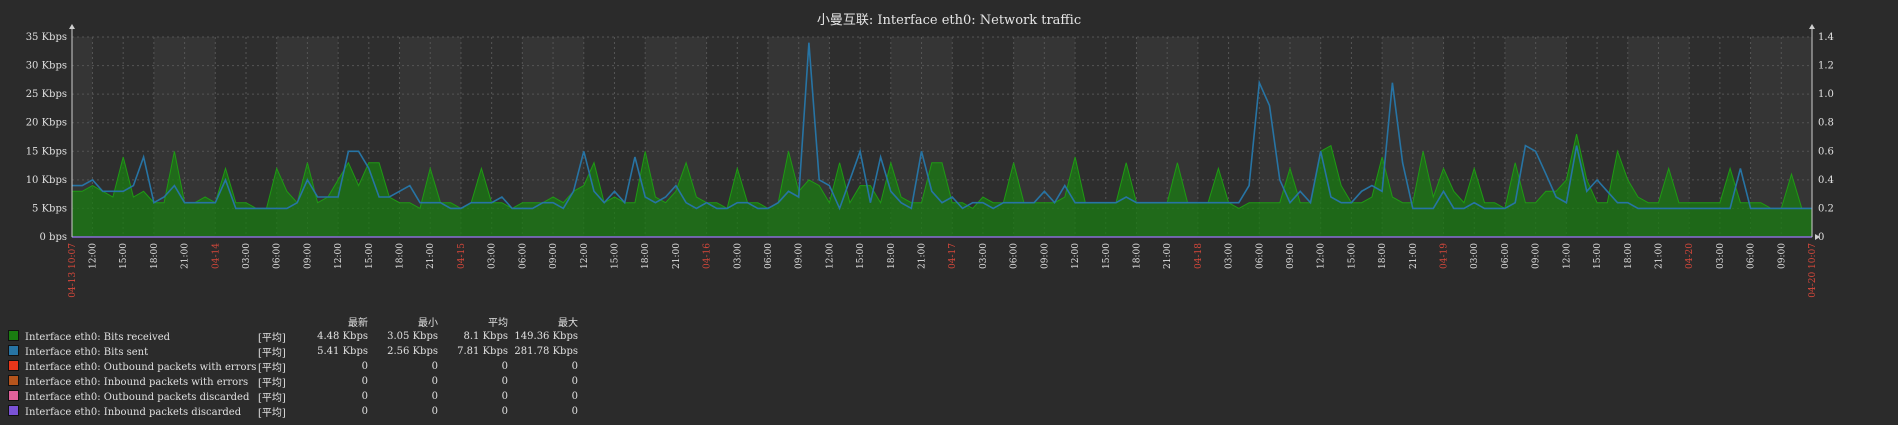 Image resolution: width=1898 pixels, height=425 pixels. I want to click on x-axis-date-label: 04-15, so click(462, 256).